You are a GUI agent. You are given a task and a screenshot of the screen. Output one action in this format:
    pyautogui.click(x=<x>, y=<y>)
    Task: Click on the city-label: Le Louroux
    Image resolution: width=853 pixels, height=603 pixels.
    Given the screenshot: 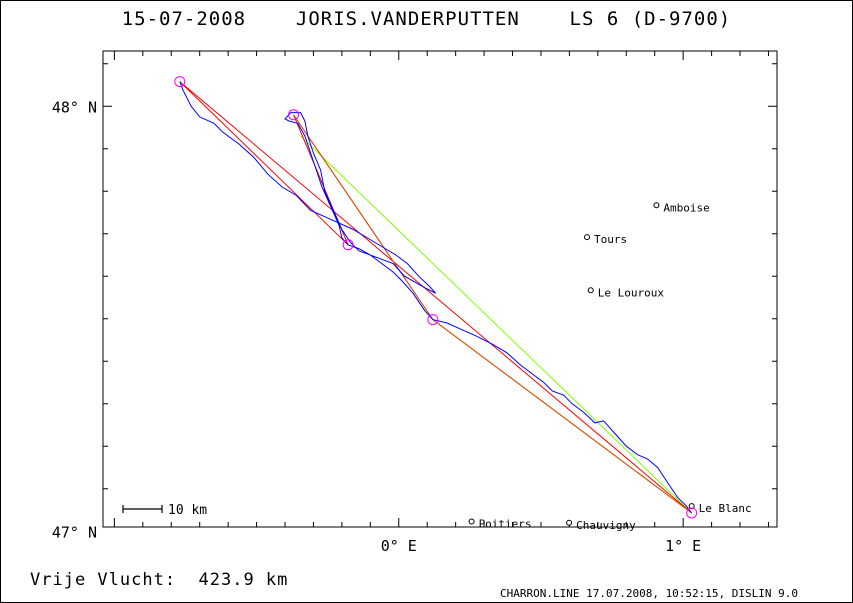 What is the action you would take?
    pyautogui.click(x=631, y=292)
    